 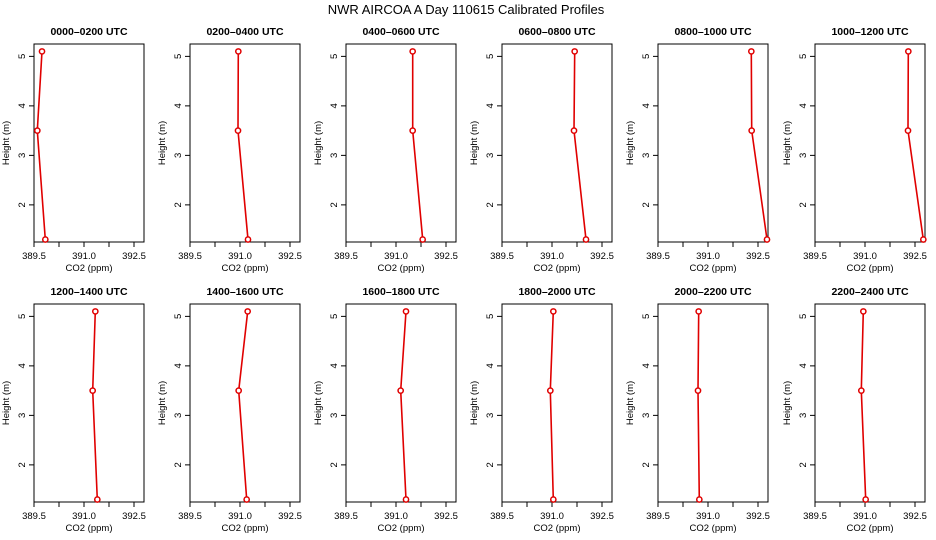 I want to click on panel-title: 1000–1200 UTC, so click(x=869, y=32).